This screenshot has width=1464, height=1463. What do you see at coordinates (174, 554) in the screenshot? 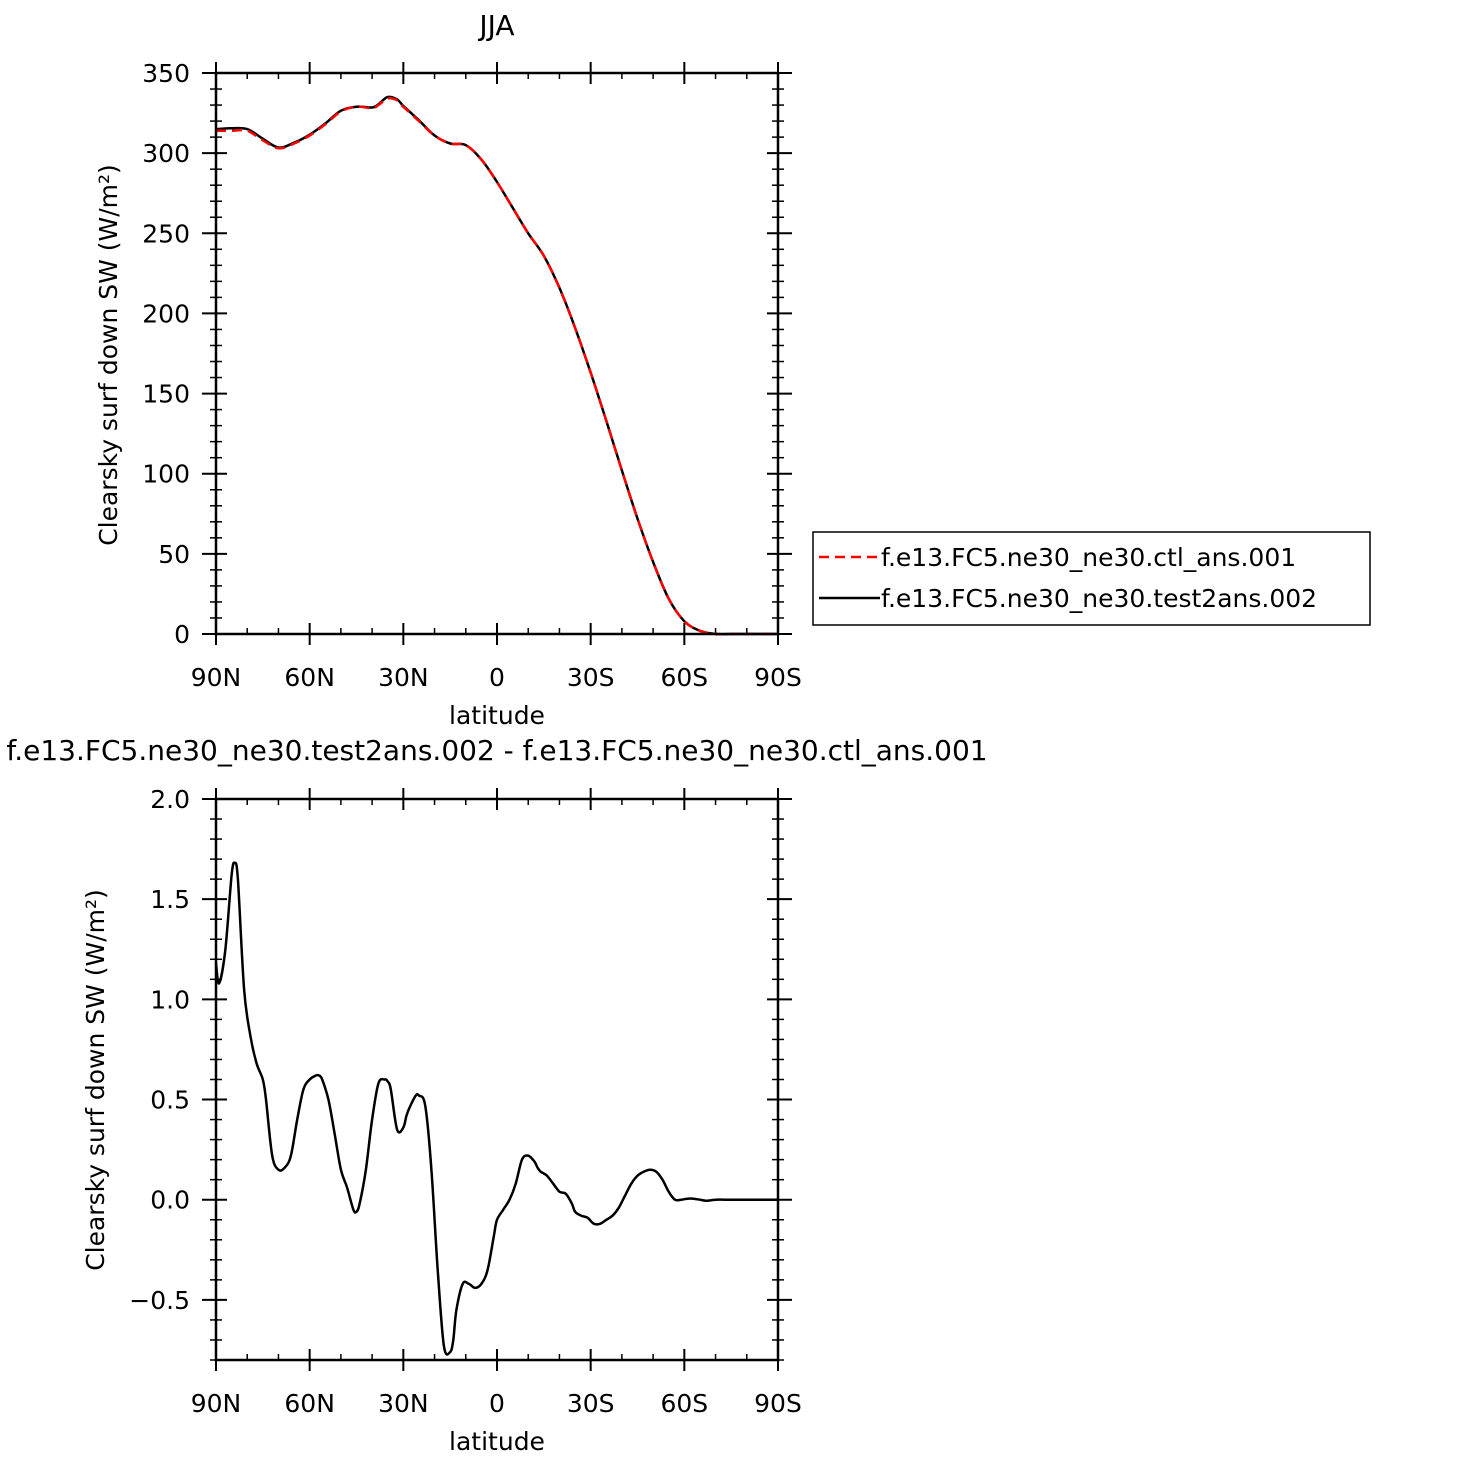
I see `y-tick-label: 50` at bounding box center [174, 554].